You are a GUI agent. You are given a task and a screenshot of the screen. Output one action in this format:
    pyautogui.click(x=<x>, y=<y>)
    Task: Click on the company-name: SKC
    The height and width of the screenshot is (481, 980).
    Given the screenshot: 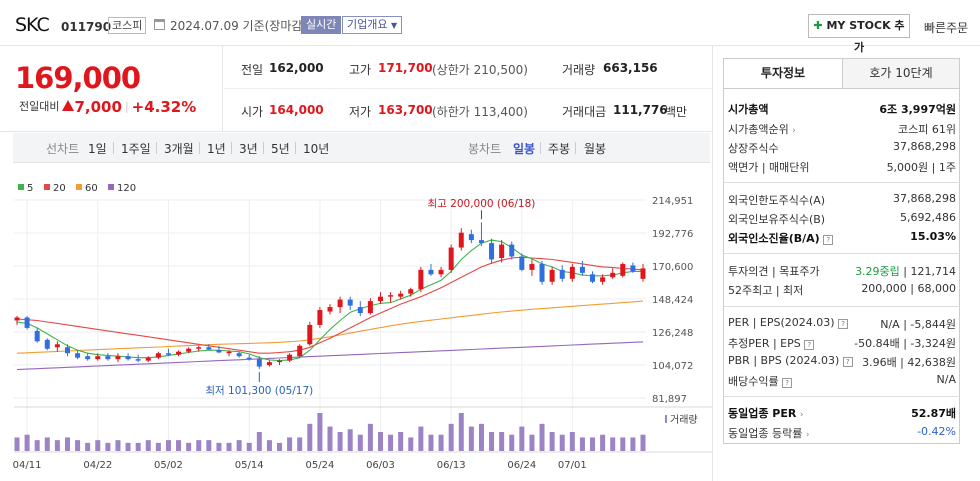 What is the action you would take?
    pyautogui.click(x=32, y=25)
    